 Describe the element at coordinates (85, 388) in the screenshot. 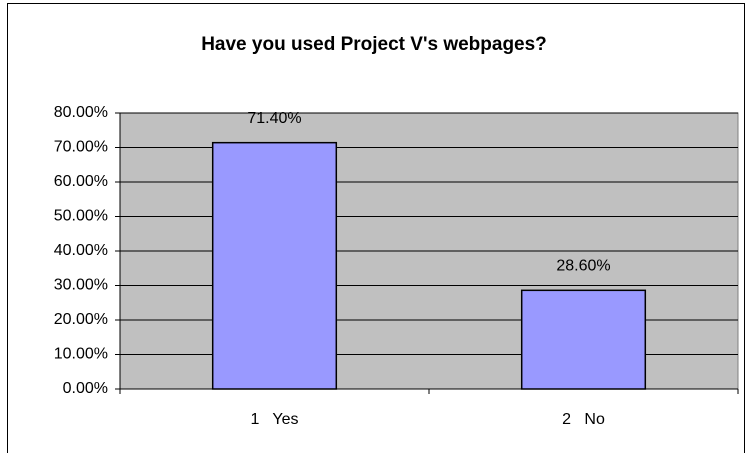

I see `y-tick-label: 0.00%` at that location.